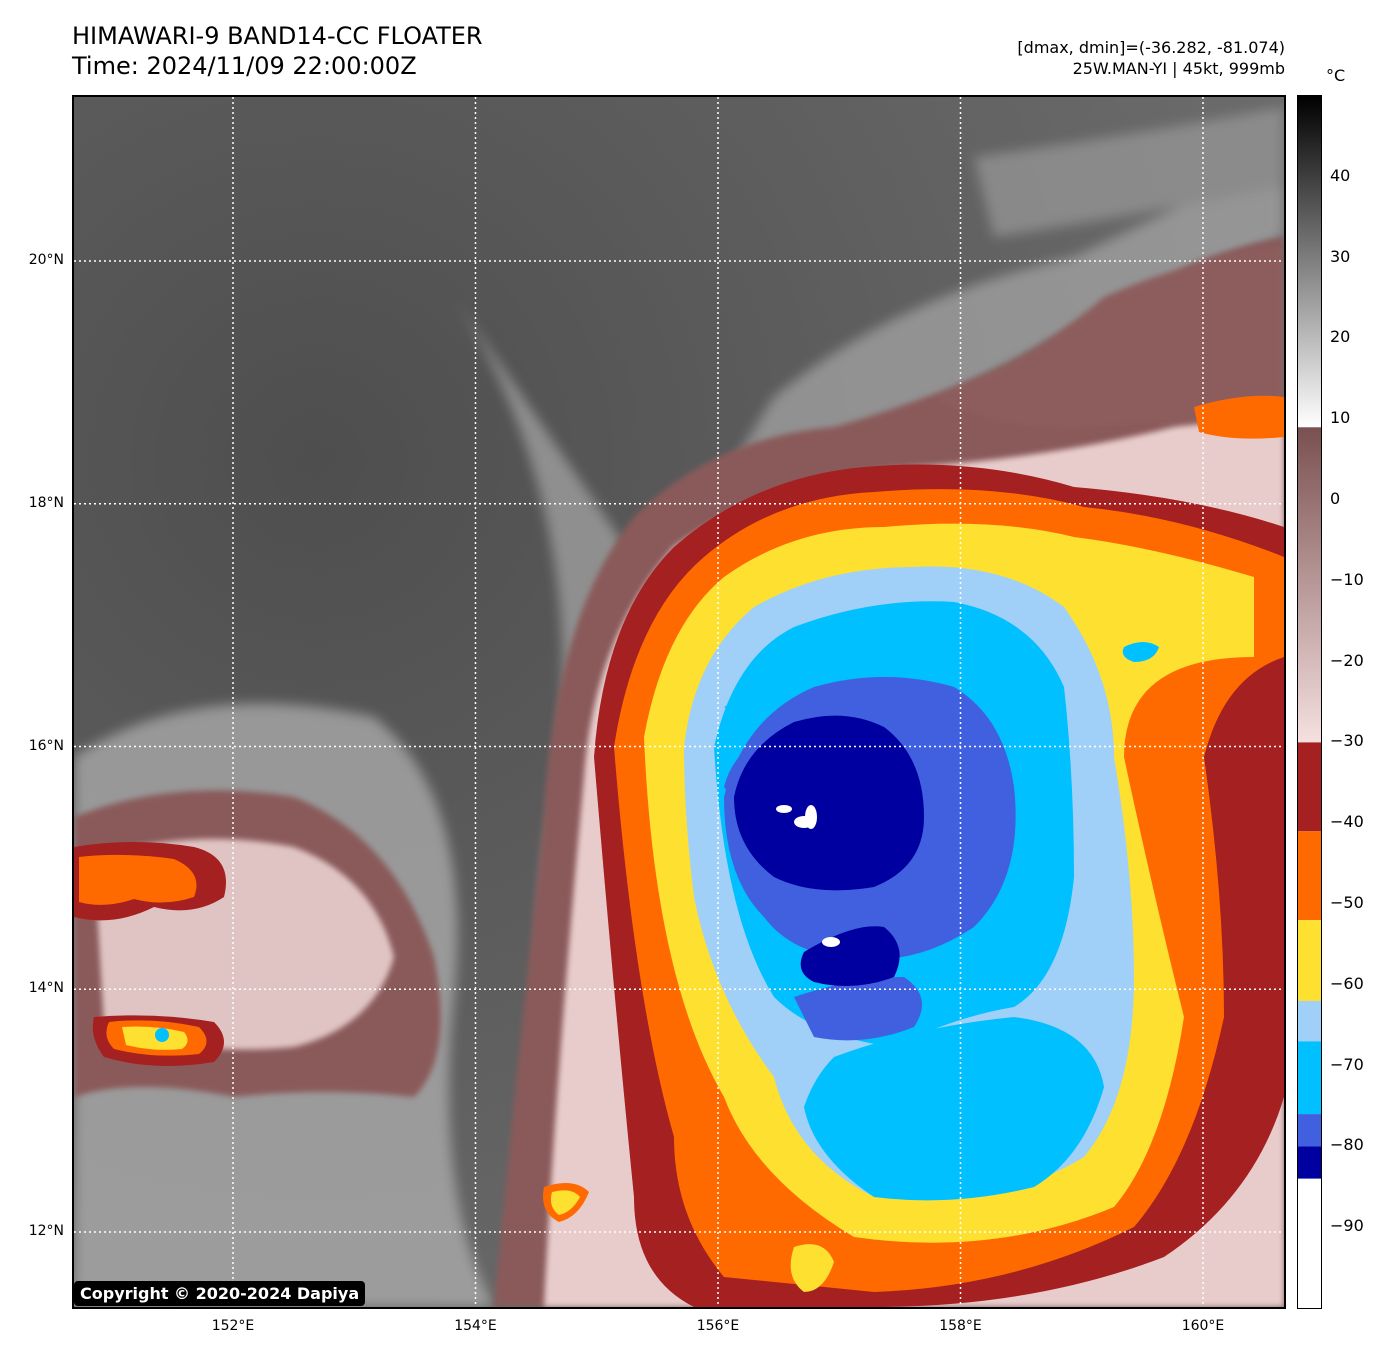  What do you see at coordinates (1347, 579) in the screenshot?
I see `colorbar-tick-label: −10` at bounding box center [1347, 579].